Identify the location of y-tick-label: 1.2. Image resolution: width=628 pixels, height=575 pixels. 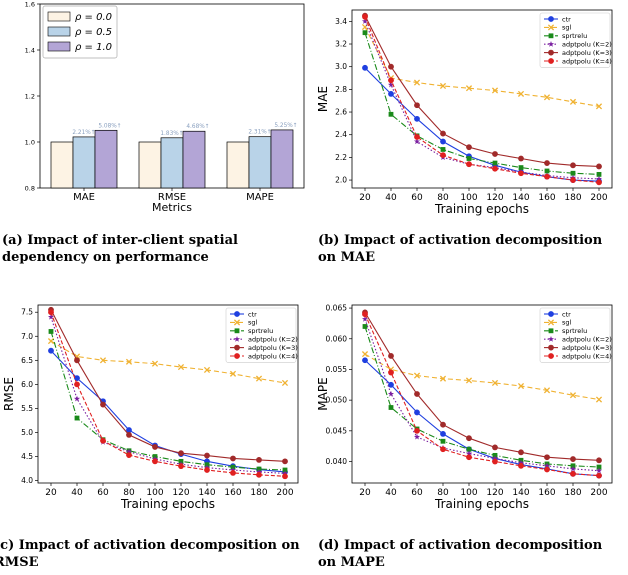
(30, 96).